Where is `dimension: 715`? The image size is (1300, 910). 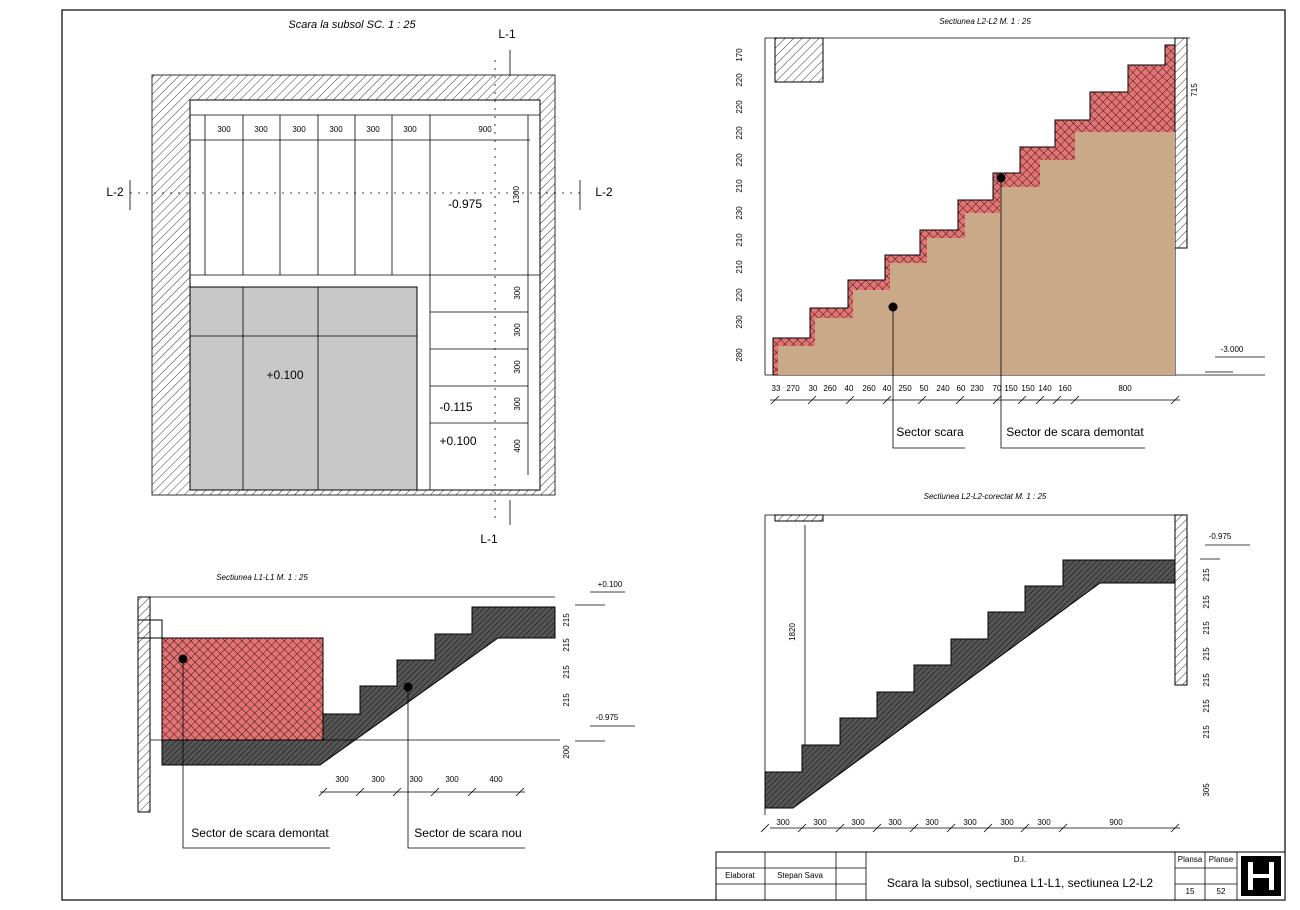
dimension: 715 is located at coordinates (1194, 90).